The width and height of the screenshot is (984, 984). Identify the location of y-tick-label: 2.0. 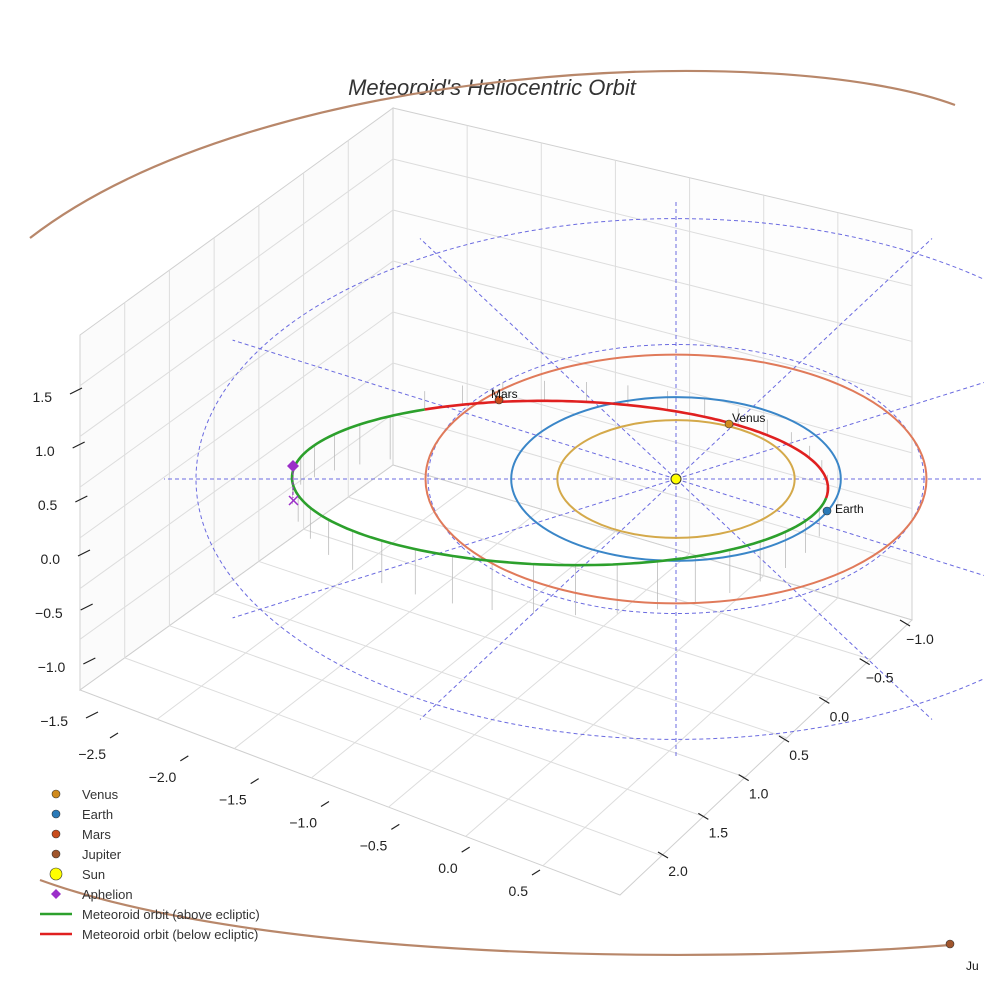
(678, 871).